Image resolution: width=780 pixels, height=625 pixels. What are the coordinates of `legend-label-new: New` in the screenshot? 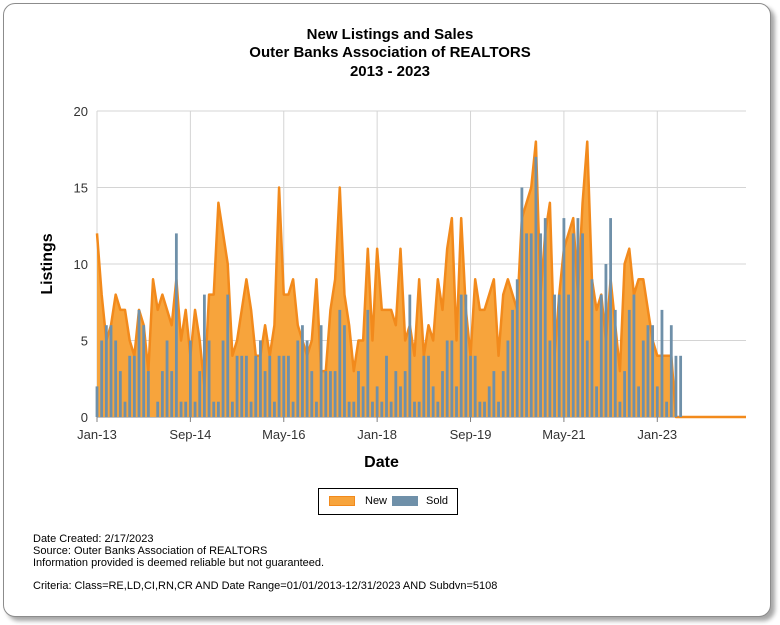 It's located at (376, 501).